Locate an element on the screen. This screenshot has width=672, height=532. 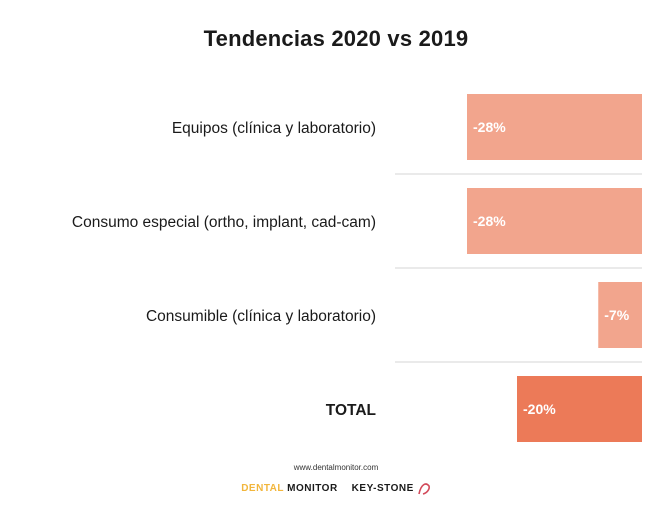
source-url: www.dentalmonitor.com is located at coordinates (336, 467).